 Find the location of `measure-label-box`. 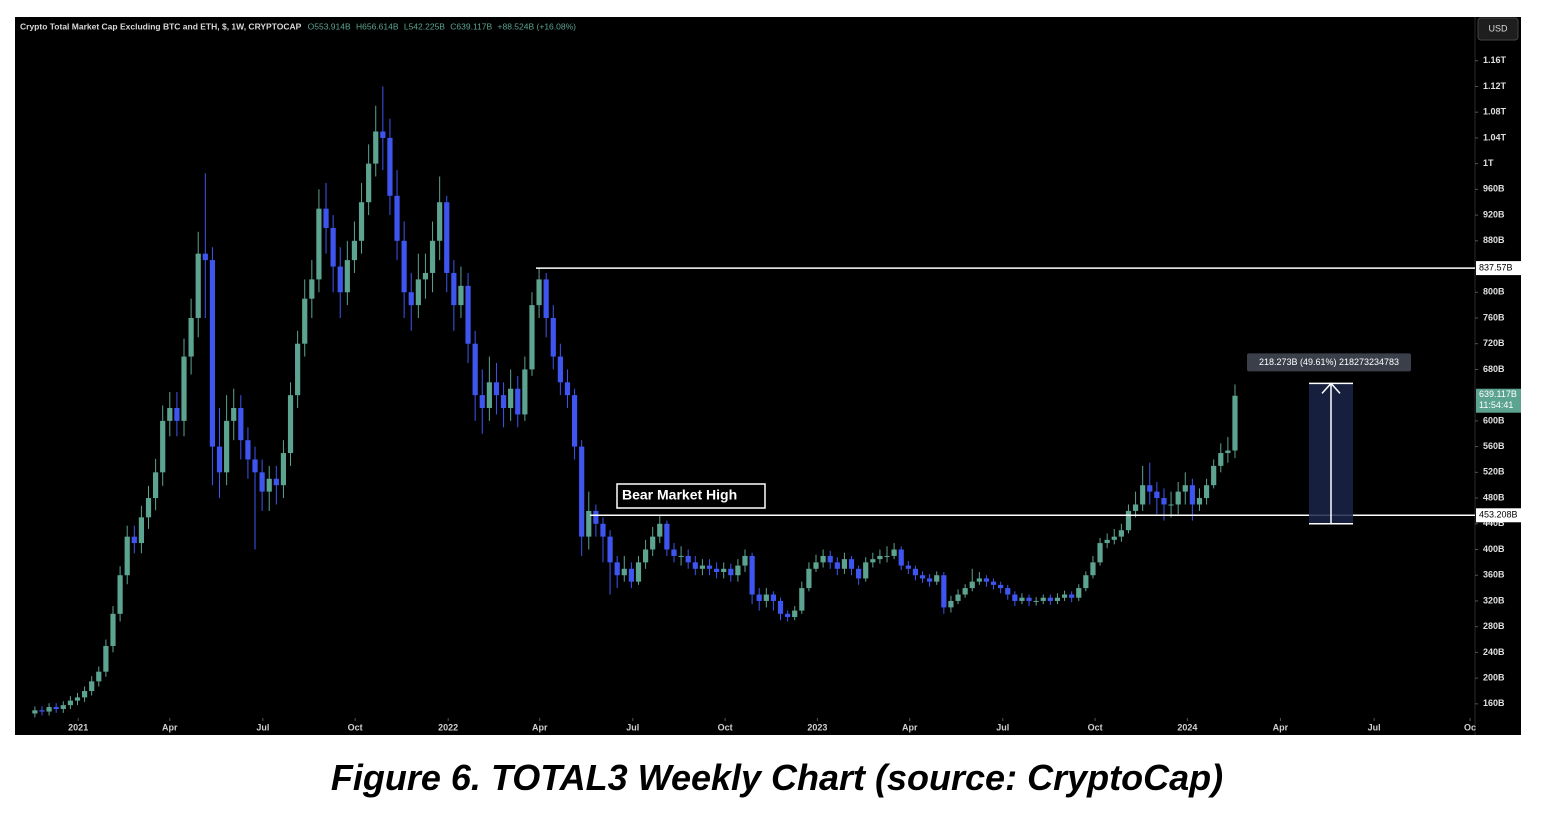

measure-label-box is located at coordinates (1329, 362).